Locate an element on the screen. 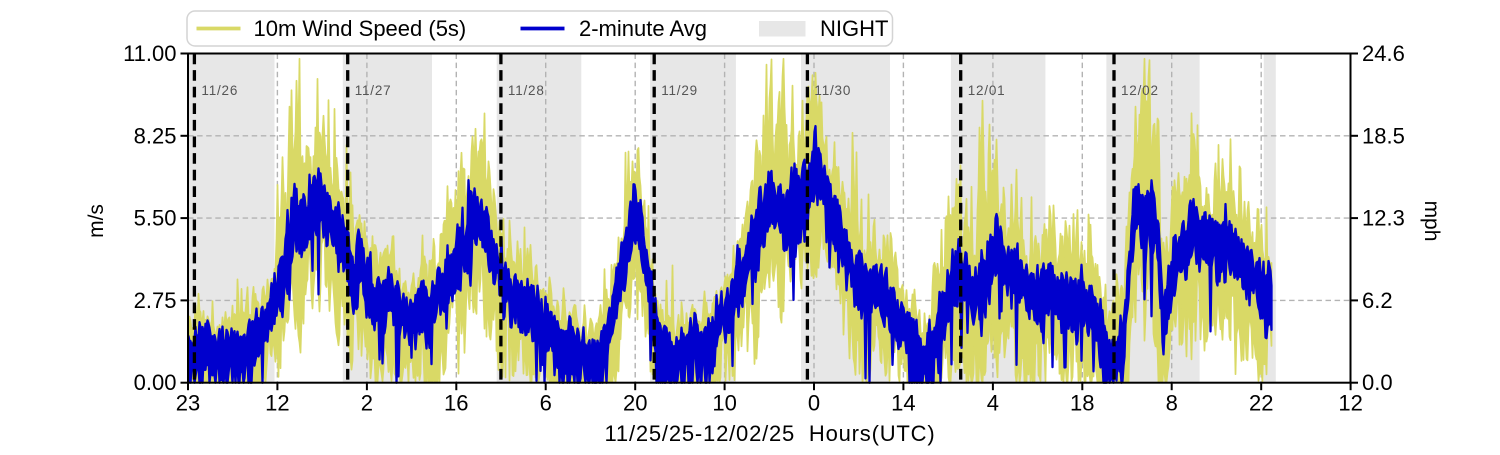 The image size is (1500, 455). svg-text: 2-minute Avg is located at coordinates (643, 28).